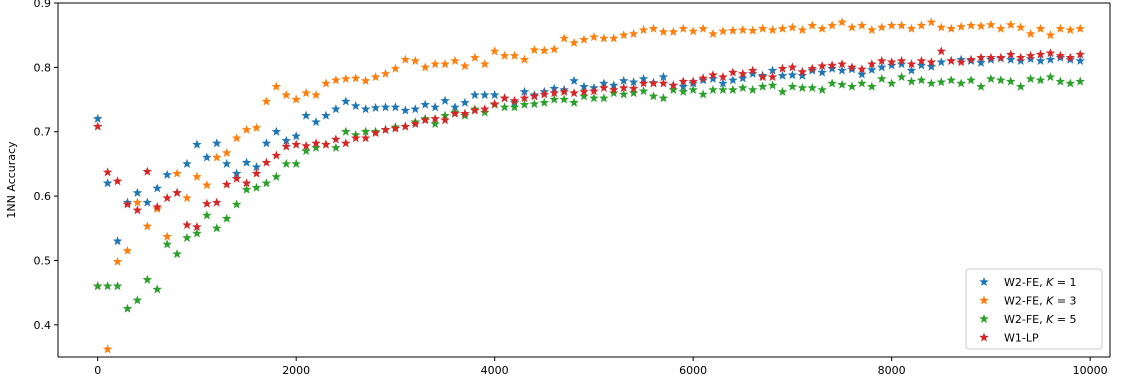  I want to click on legend-marker, so click(984, 319).